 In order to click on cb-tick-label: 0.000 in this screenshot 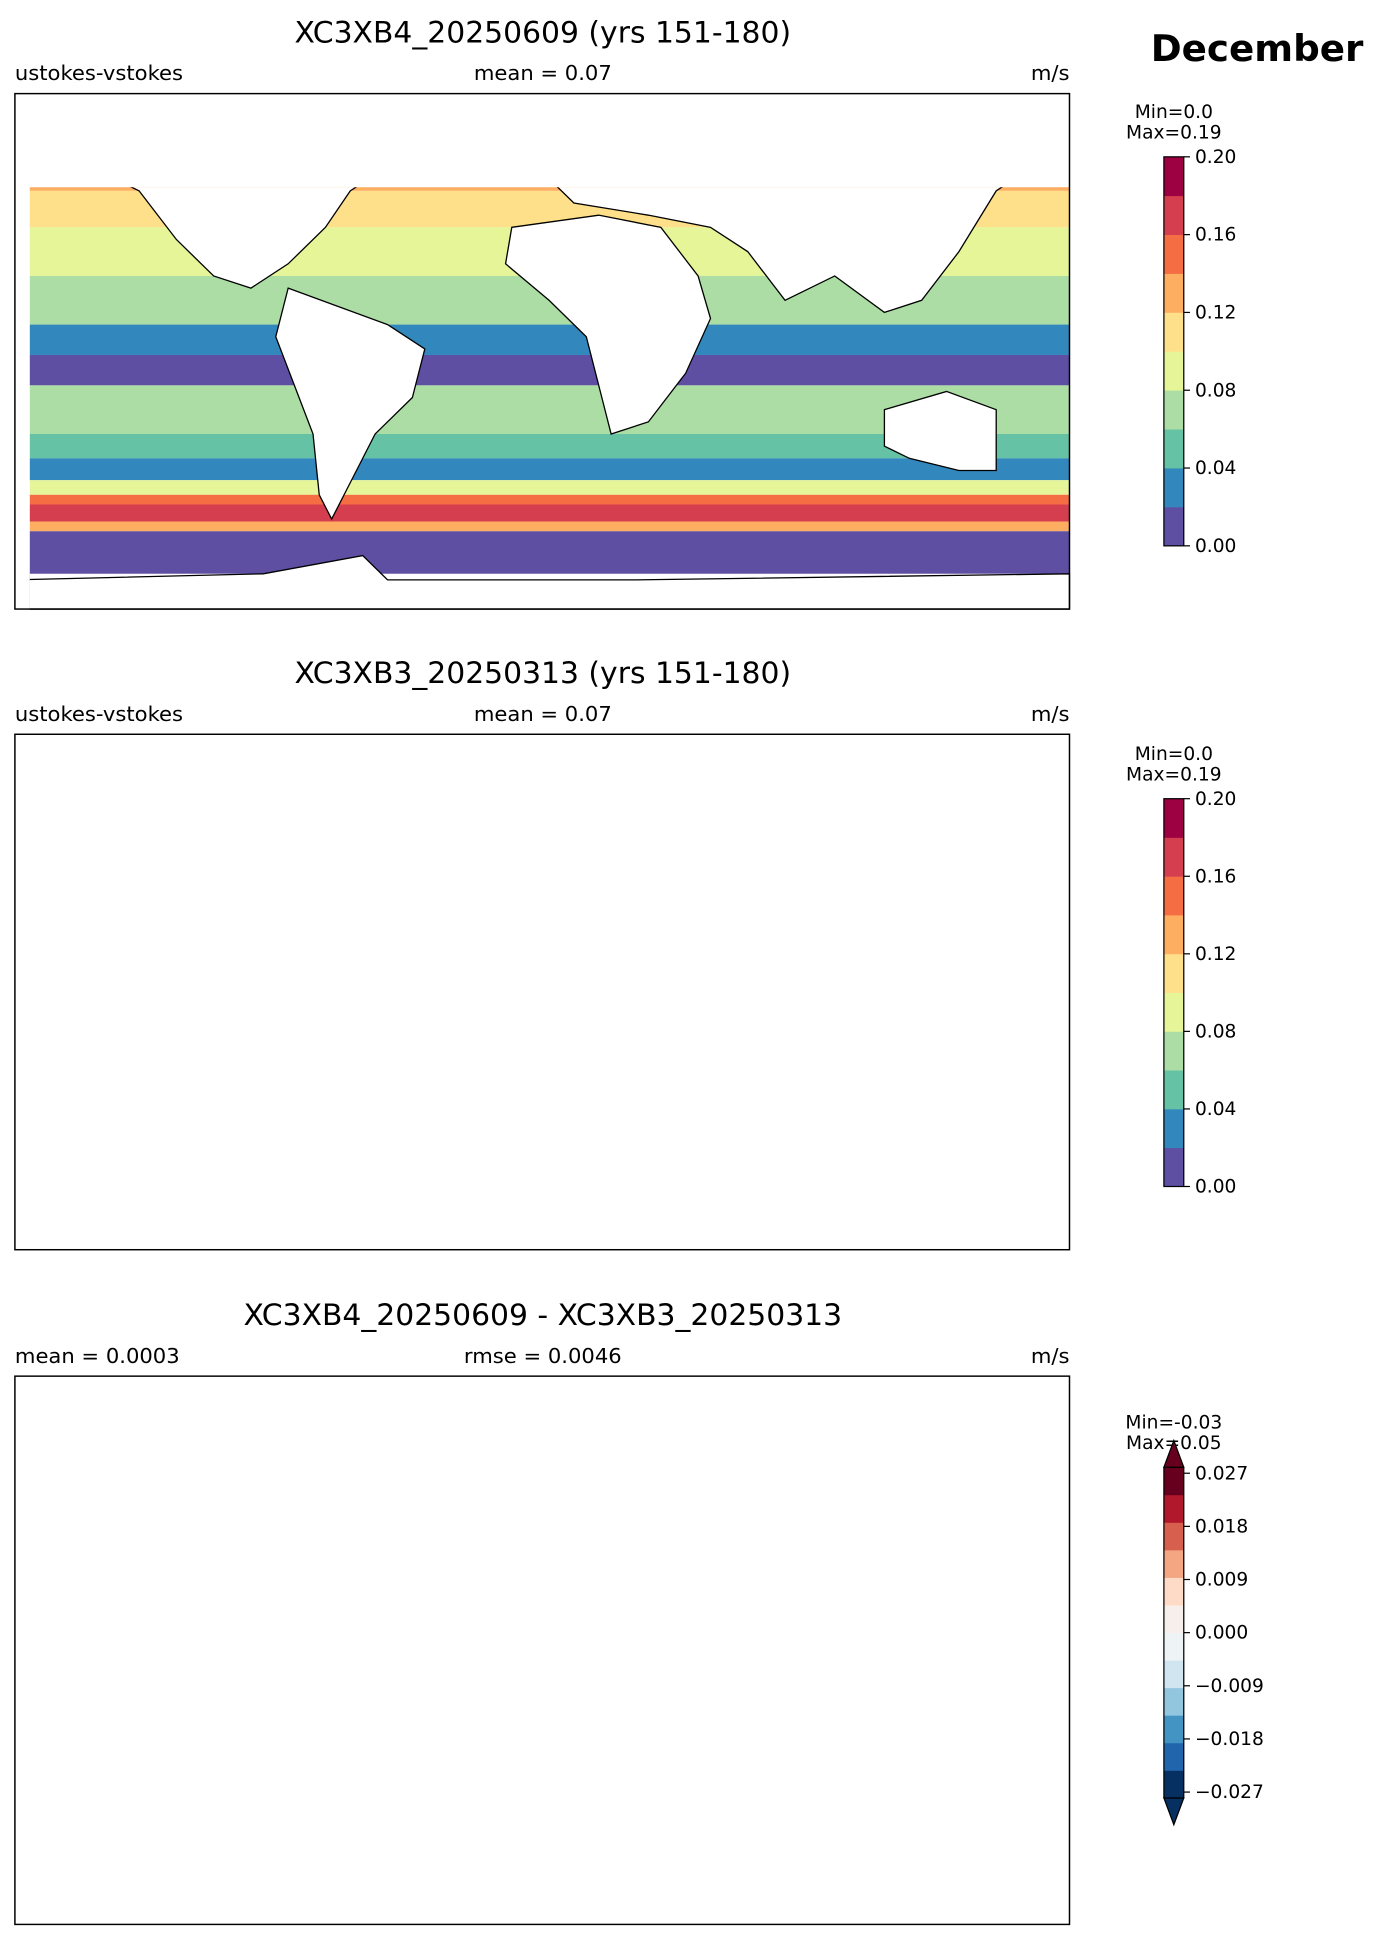, I will do `click(1221, 1633)`.